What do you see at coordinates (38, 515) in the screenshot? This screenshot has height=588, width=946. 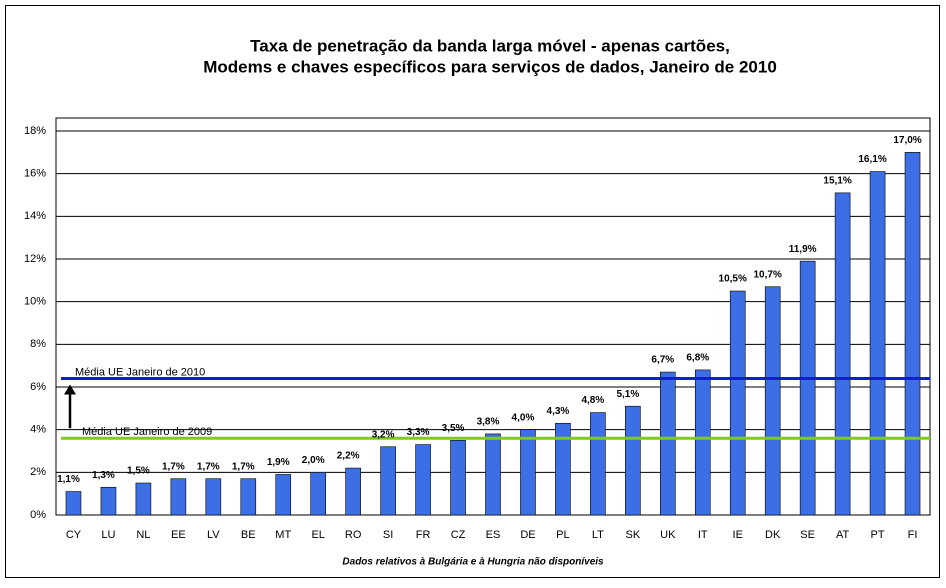 I see `y-tick-label: 0%` at bounding box center [38, 515].